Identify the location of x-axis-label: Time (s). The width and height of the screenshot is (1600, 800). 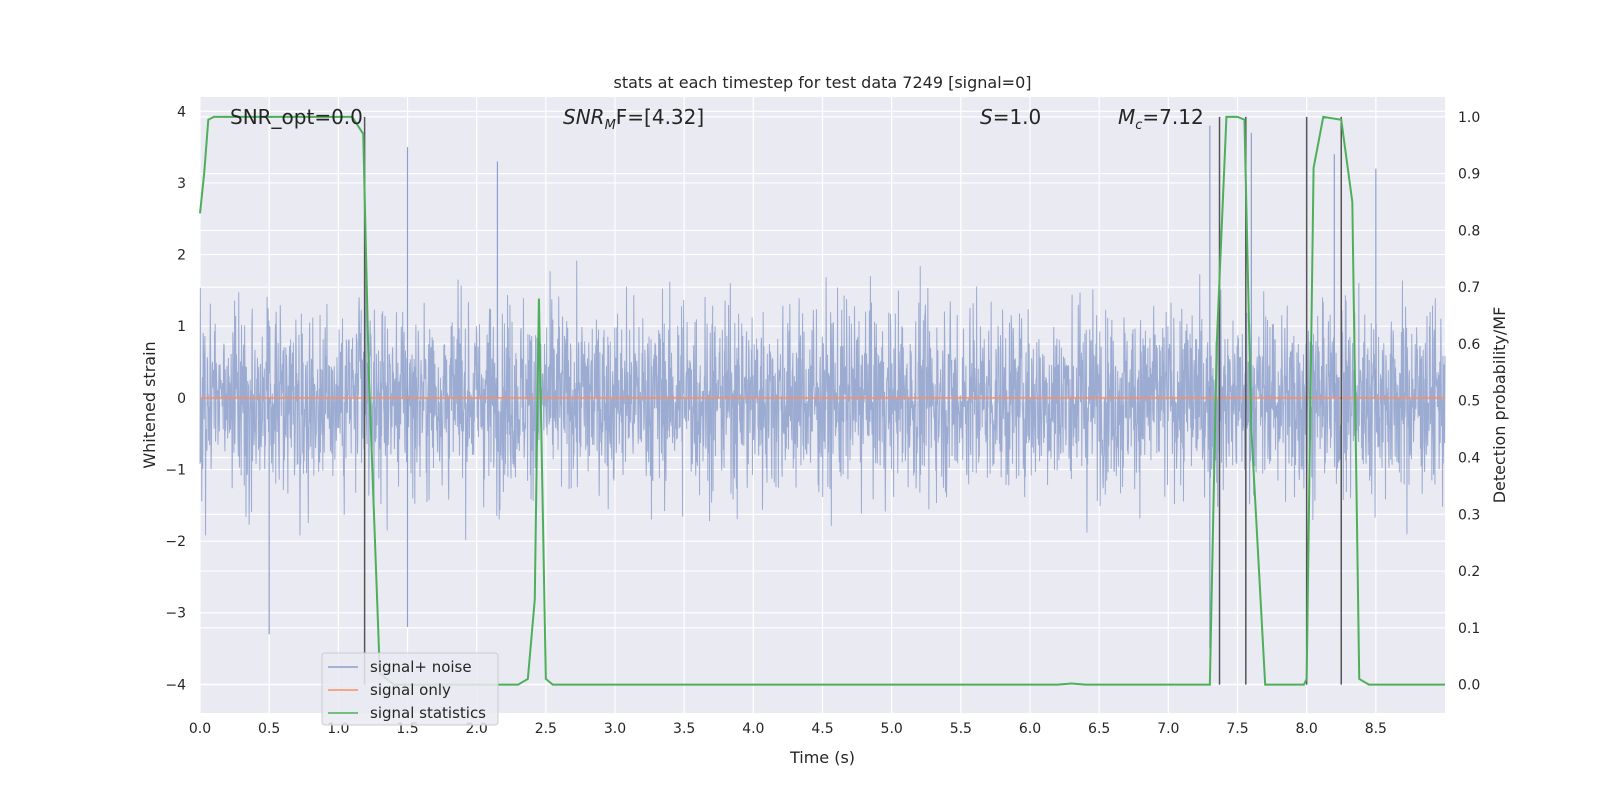
(822, 757).